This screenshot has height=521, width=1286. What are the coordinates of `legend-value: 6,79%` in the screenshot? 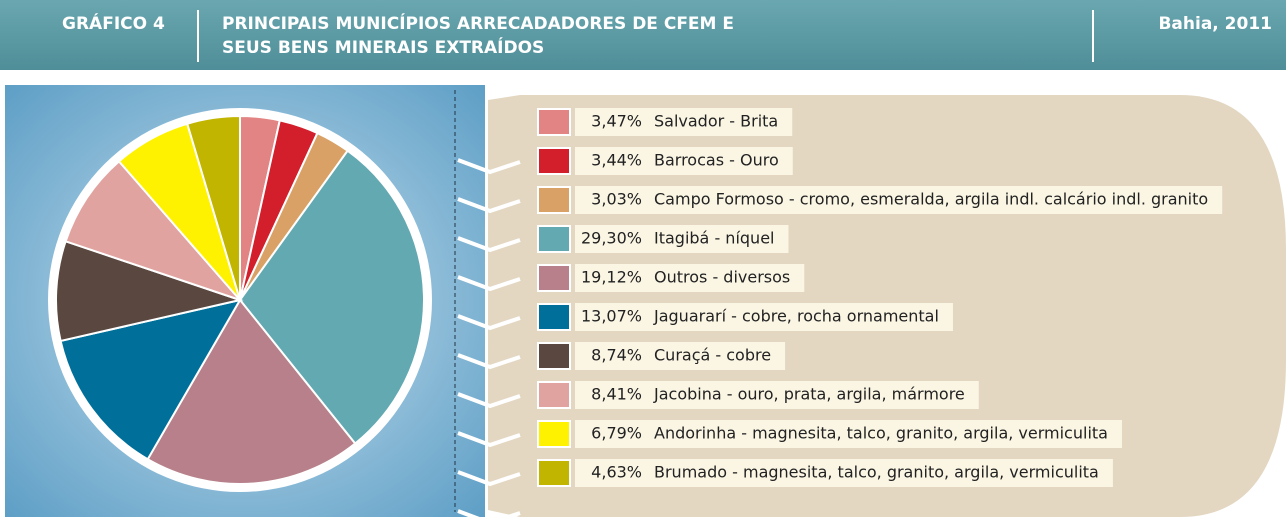 It's located at (616, 433).